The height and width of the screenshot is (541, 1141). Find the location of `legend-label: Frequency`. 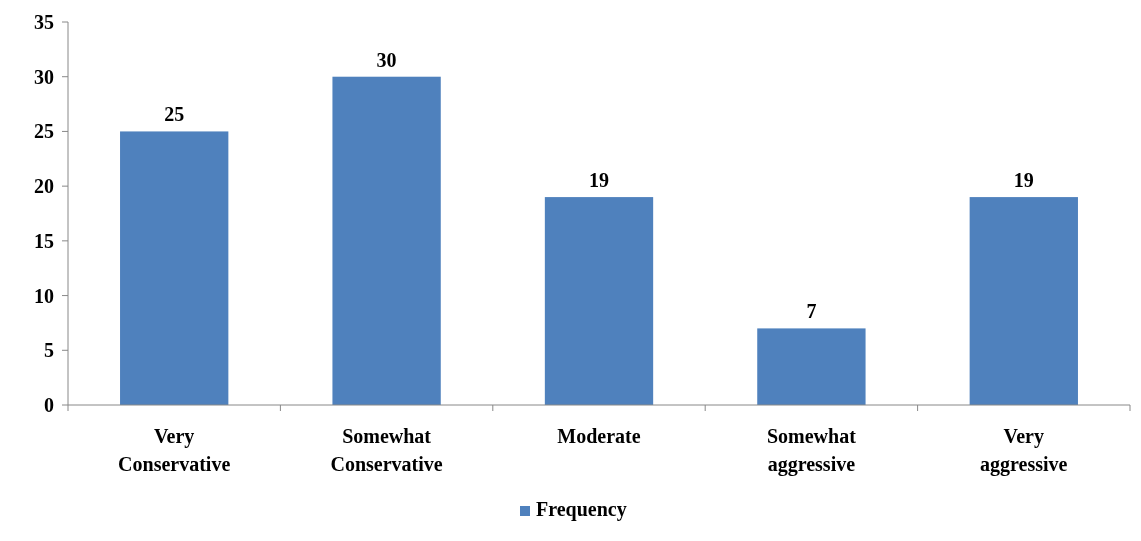

legend-label: Frequency is located at coordinates (581, 509).